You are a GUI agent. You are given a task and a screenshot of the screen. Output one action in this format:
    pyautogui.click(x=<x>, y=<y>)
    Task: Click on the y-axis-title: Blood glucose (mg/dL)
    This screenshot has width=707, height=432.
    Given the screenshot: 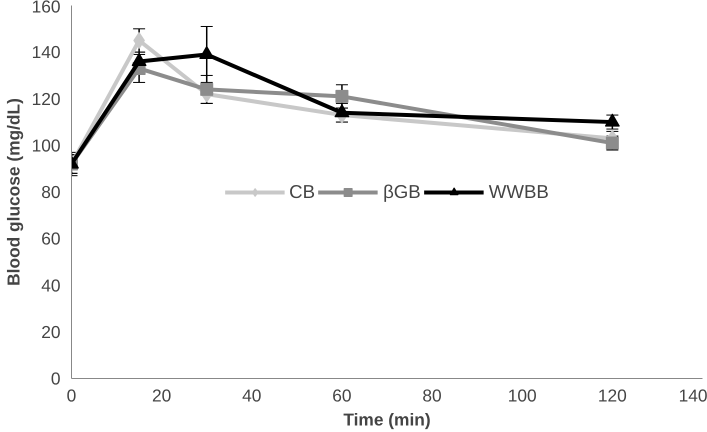 What is the action you would take?
    pyautogui.click(x=14, y=192)
    